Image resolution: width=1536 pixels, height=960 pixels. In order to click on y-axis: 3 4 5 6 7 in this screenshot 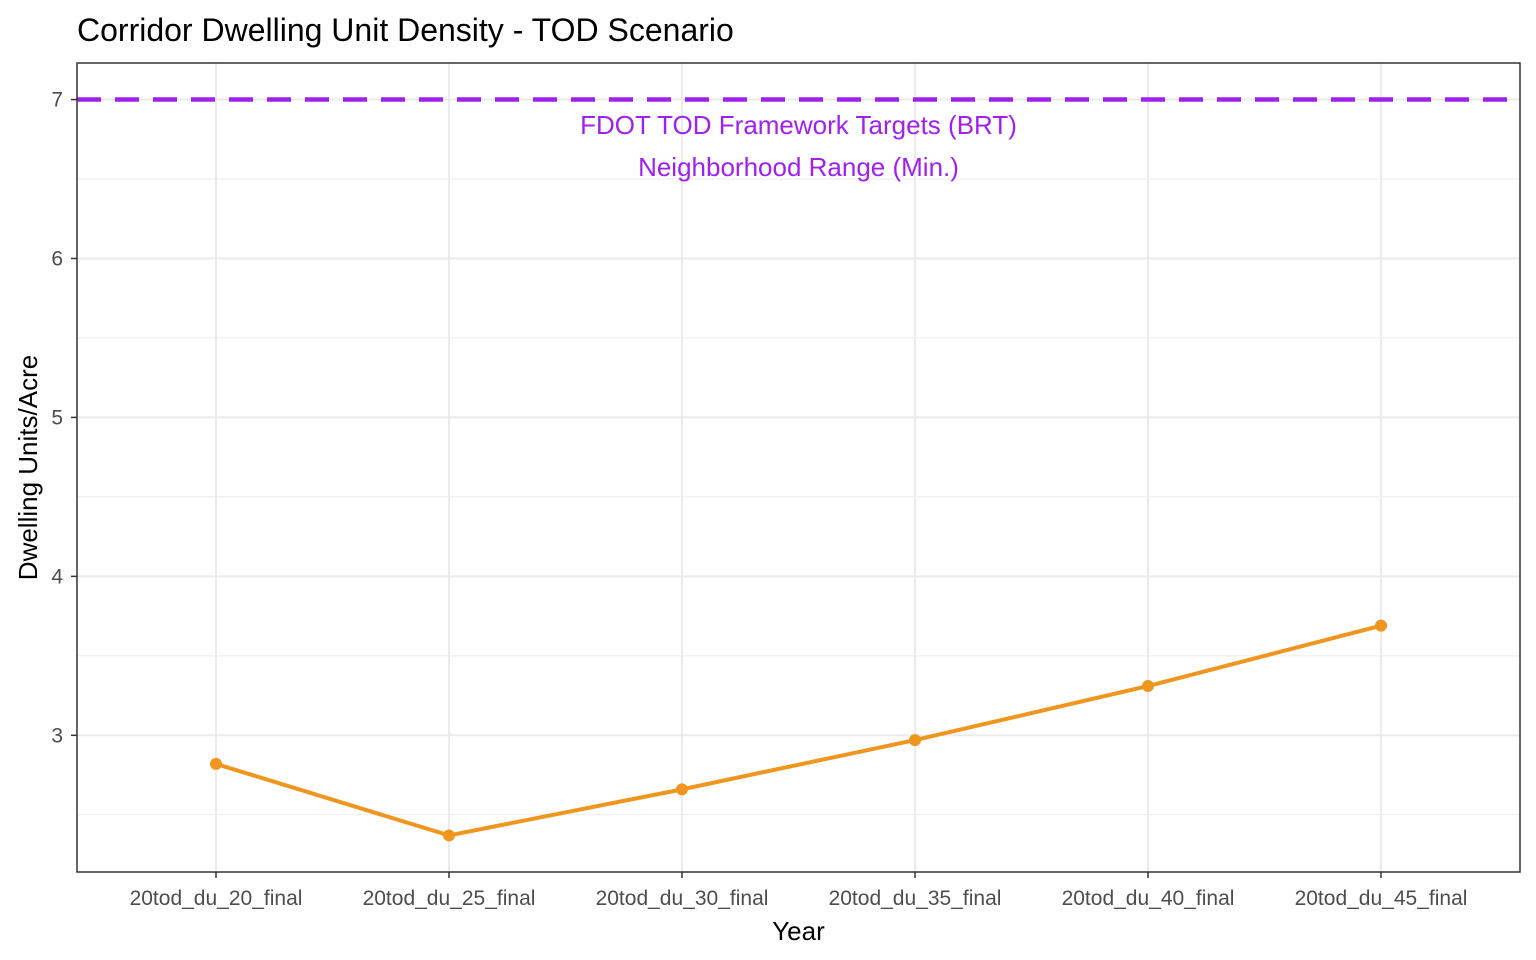, I will do `click(64, 418)`.